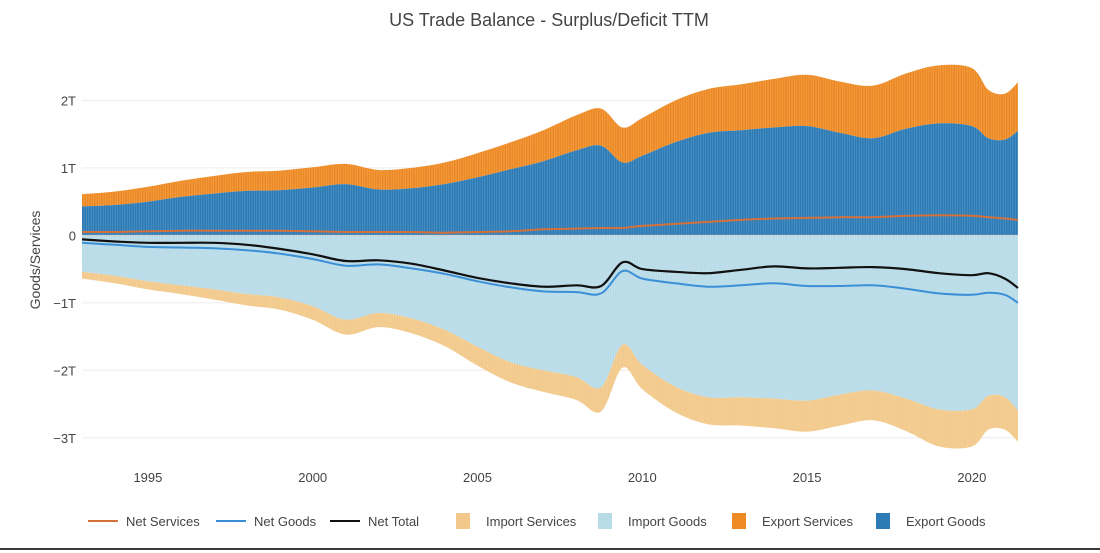  What do you see at coordinates (971, 477) in the screenshot?
I see `x-tick-label: 2020` at bounding box center [971, 477].